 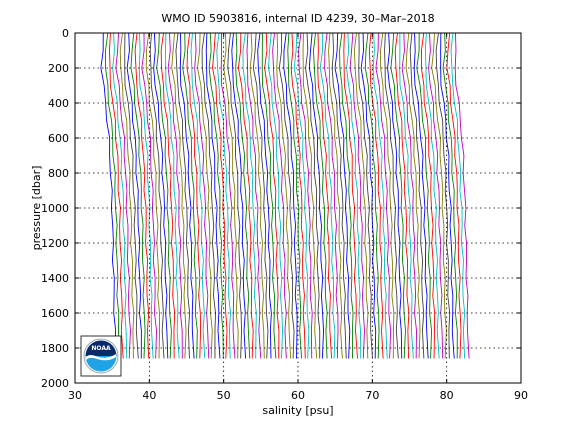 What do you see at coordinates (101, 357) in the screenshot?
I see `logo-bird-icon` at bounding box center [101, 357].